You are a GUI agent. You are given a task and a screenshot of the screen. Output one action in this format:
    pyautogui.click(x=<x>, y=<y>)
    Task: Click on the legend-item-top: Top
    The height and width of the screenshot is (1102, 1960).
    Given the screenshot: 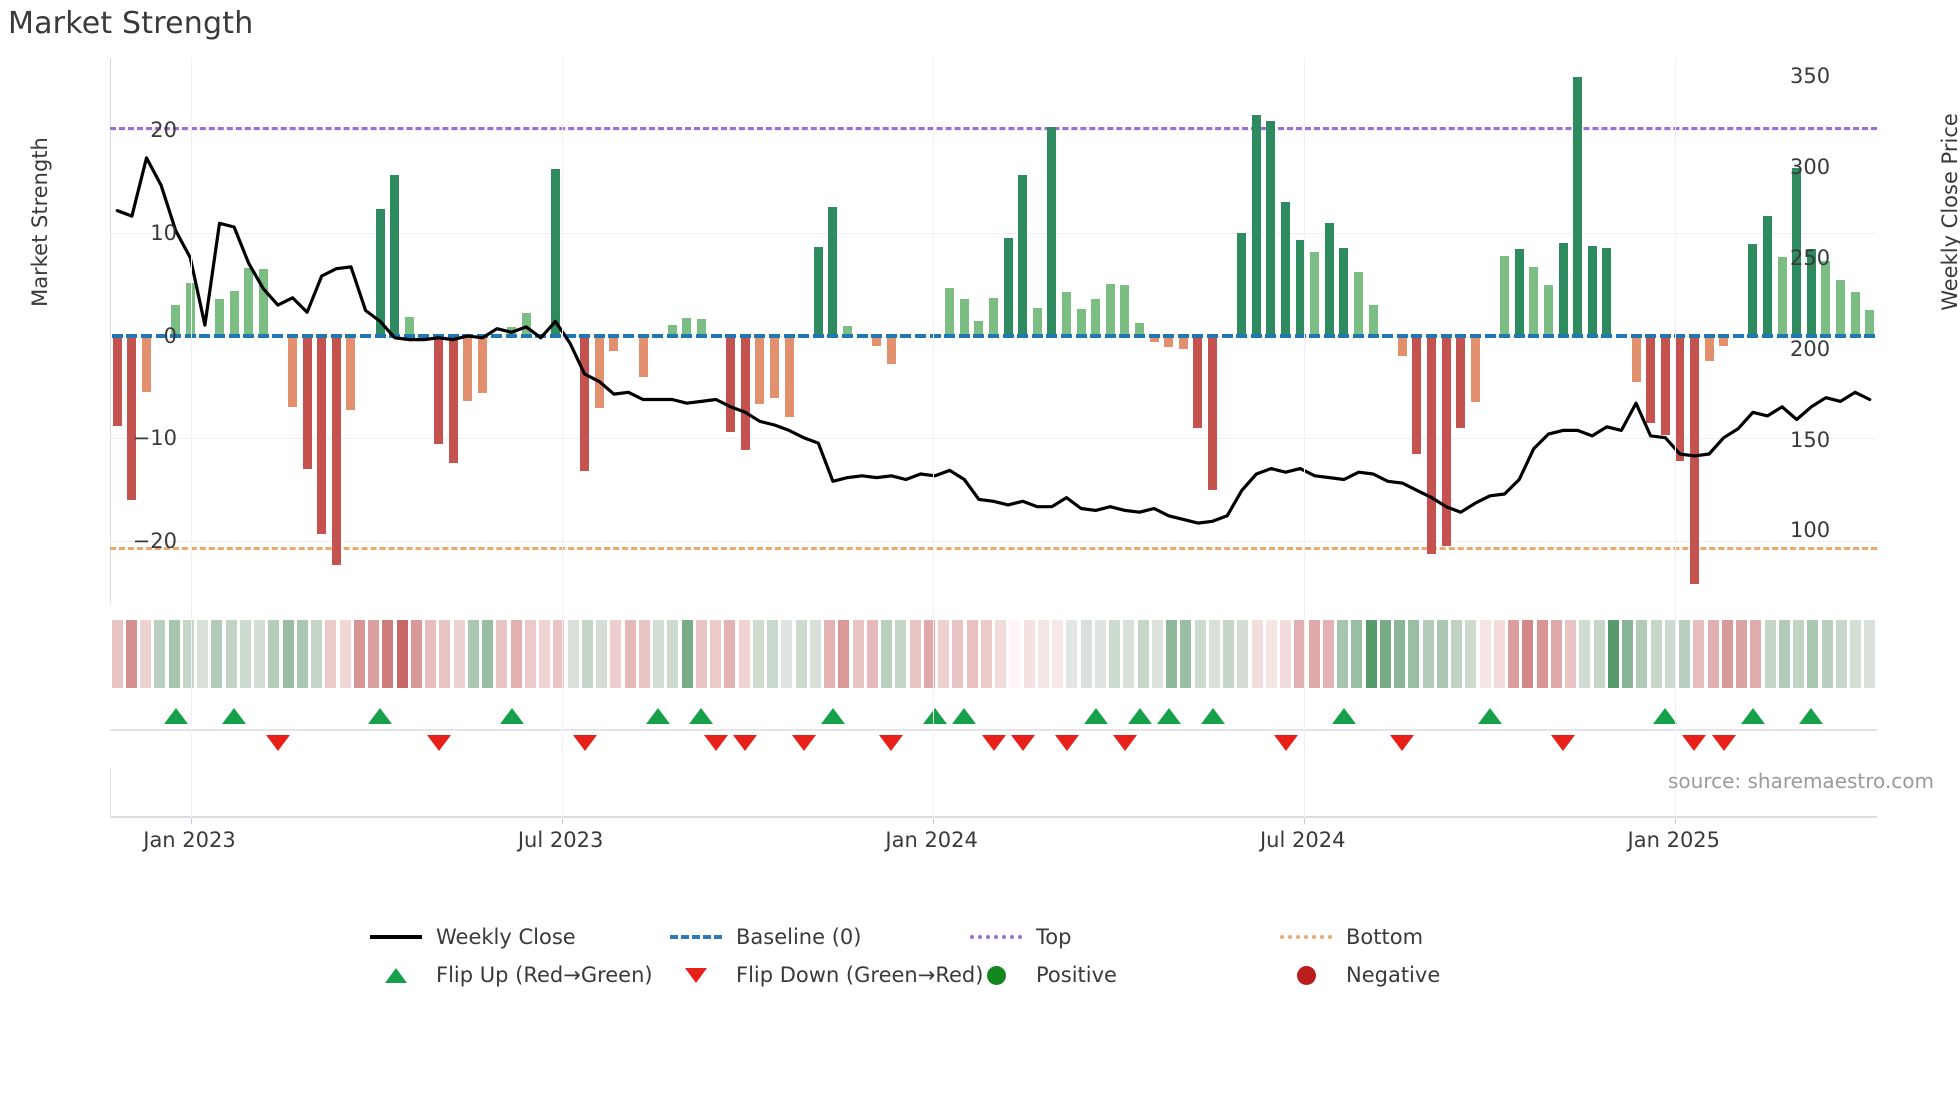 What is the action you would take?
    pyautogui.click(x=1125, y=937)
    